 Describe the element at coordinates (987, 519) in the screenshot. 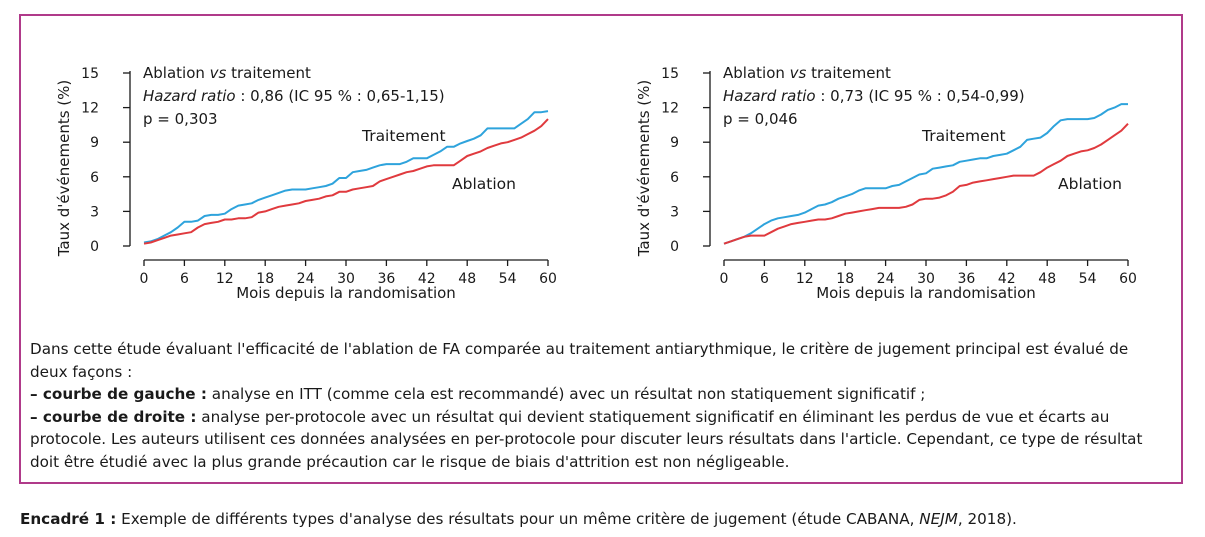

I see `footer-text-after: , 2018).` at that location.